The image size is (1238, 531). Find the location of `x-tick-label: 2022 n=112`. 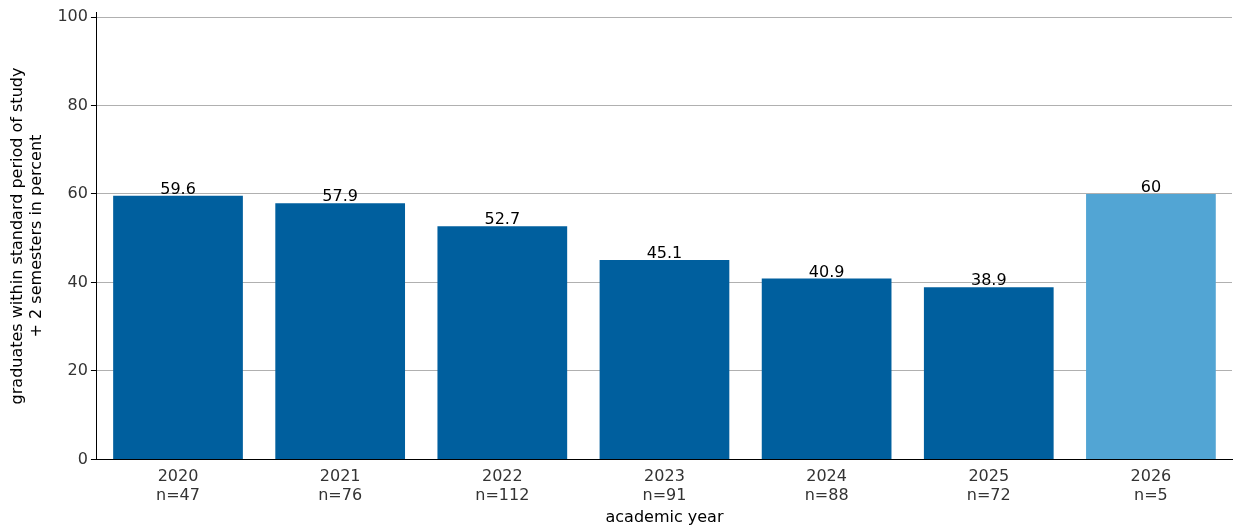

x-tick-label: 2022 n=112 is located at coordinates (502, 485).